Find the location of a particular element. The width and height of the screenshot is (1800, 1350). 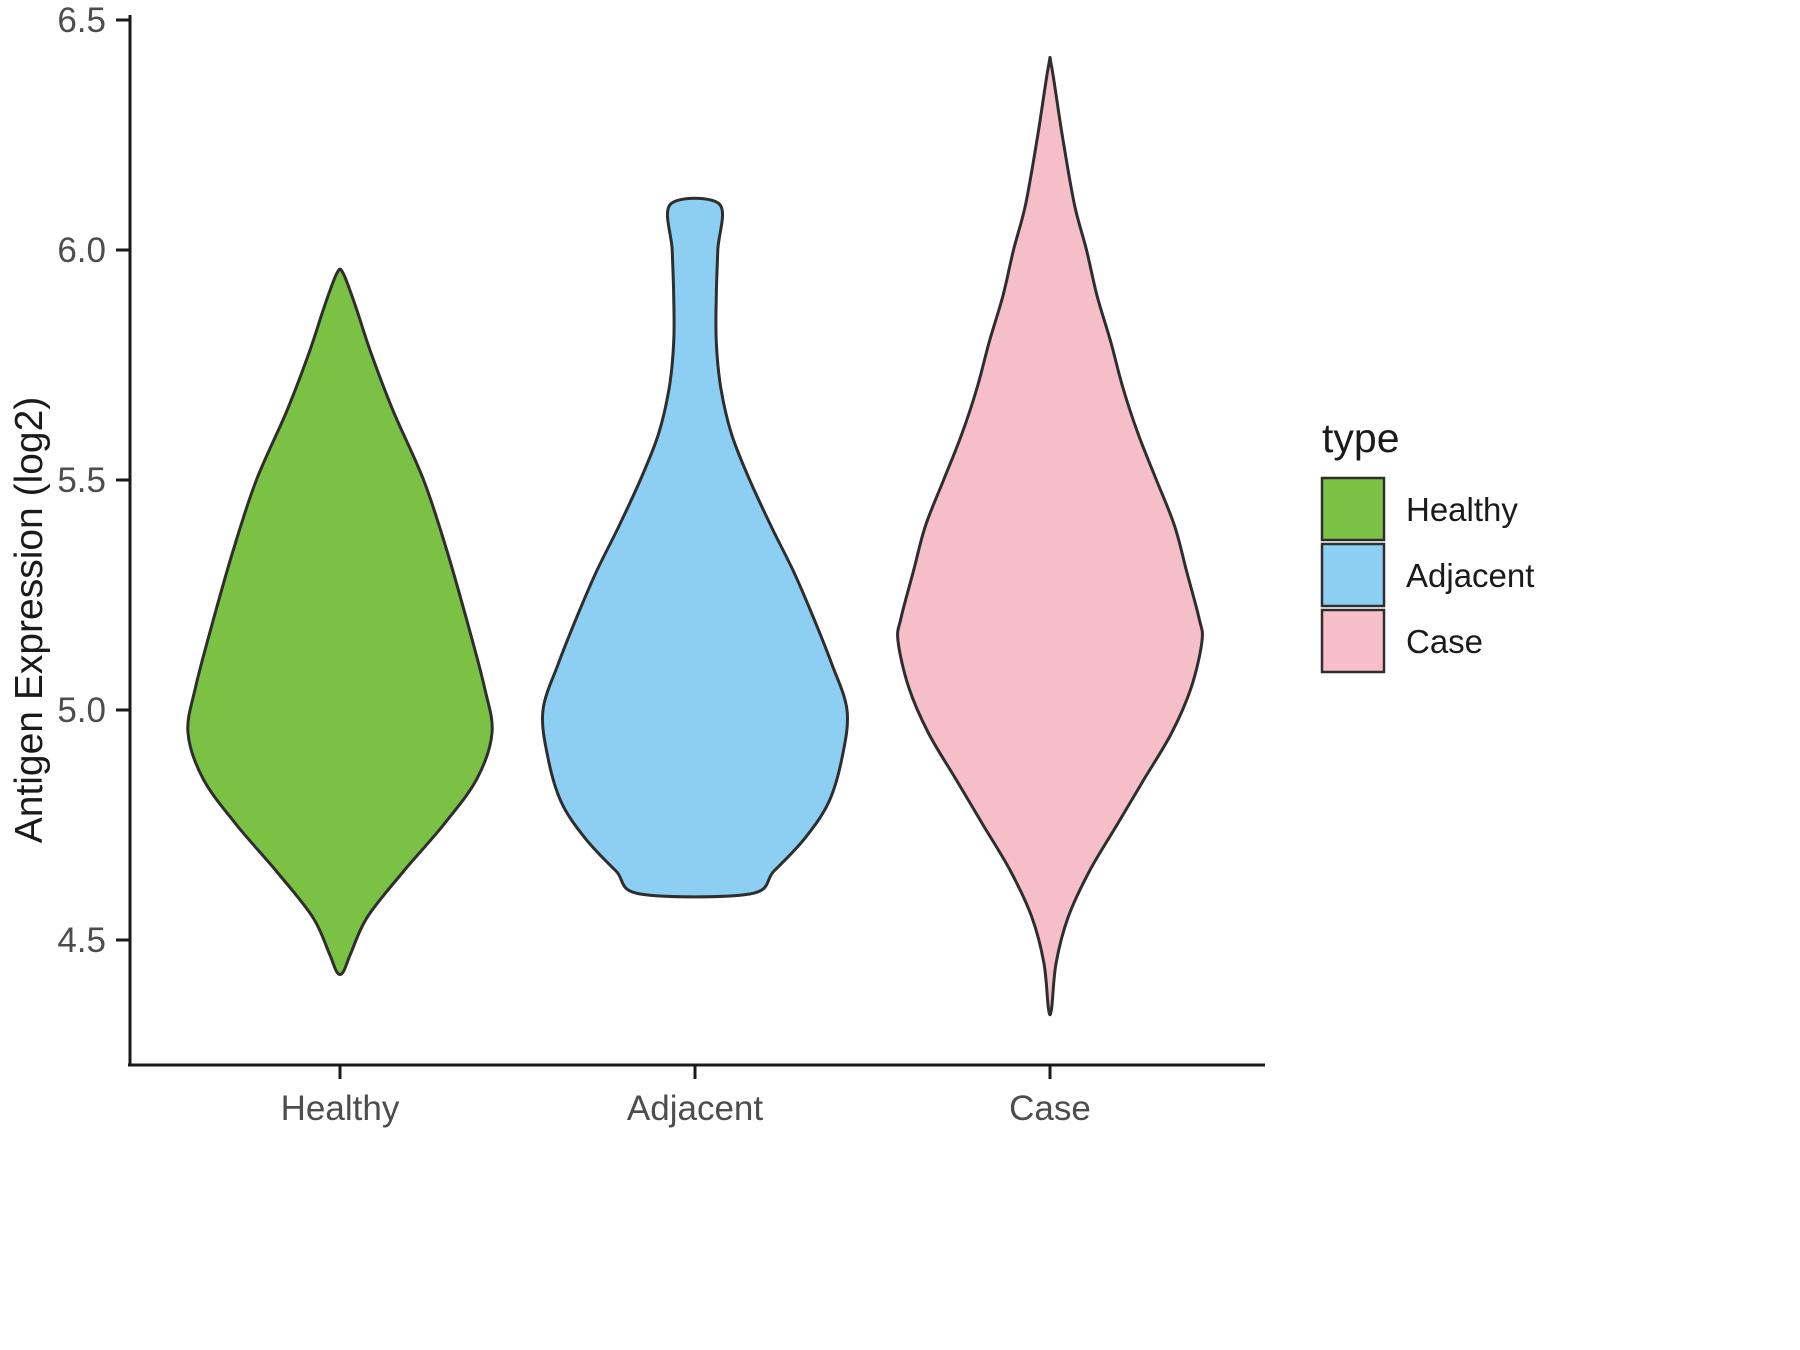

x-axis: Healthy Adjacent Case is located at coordinates (686, 1096).